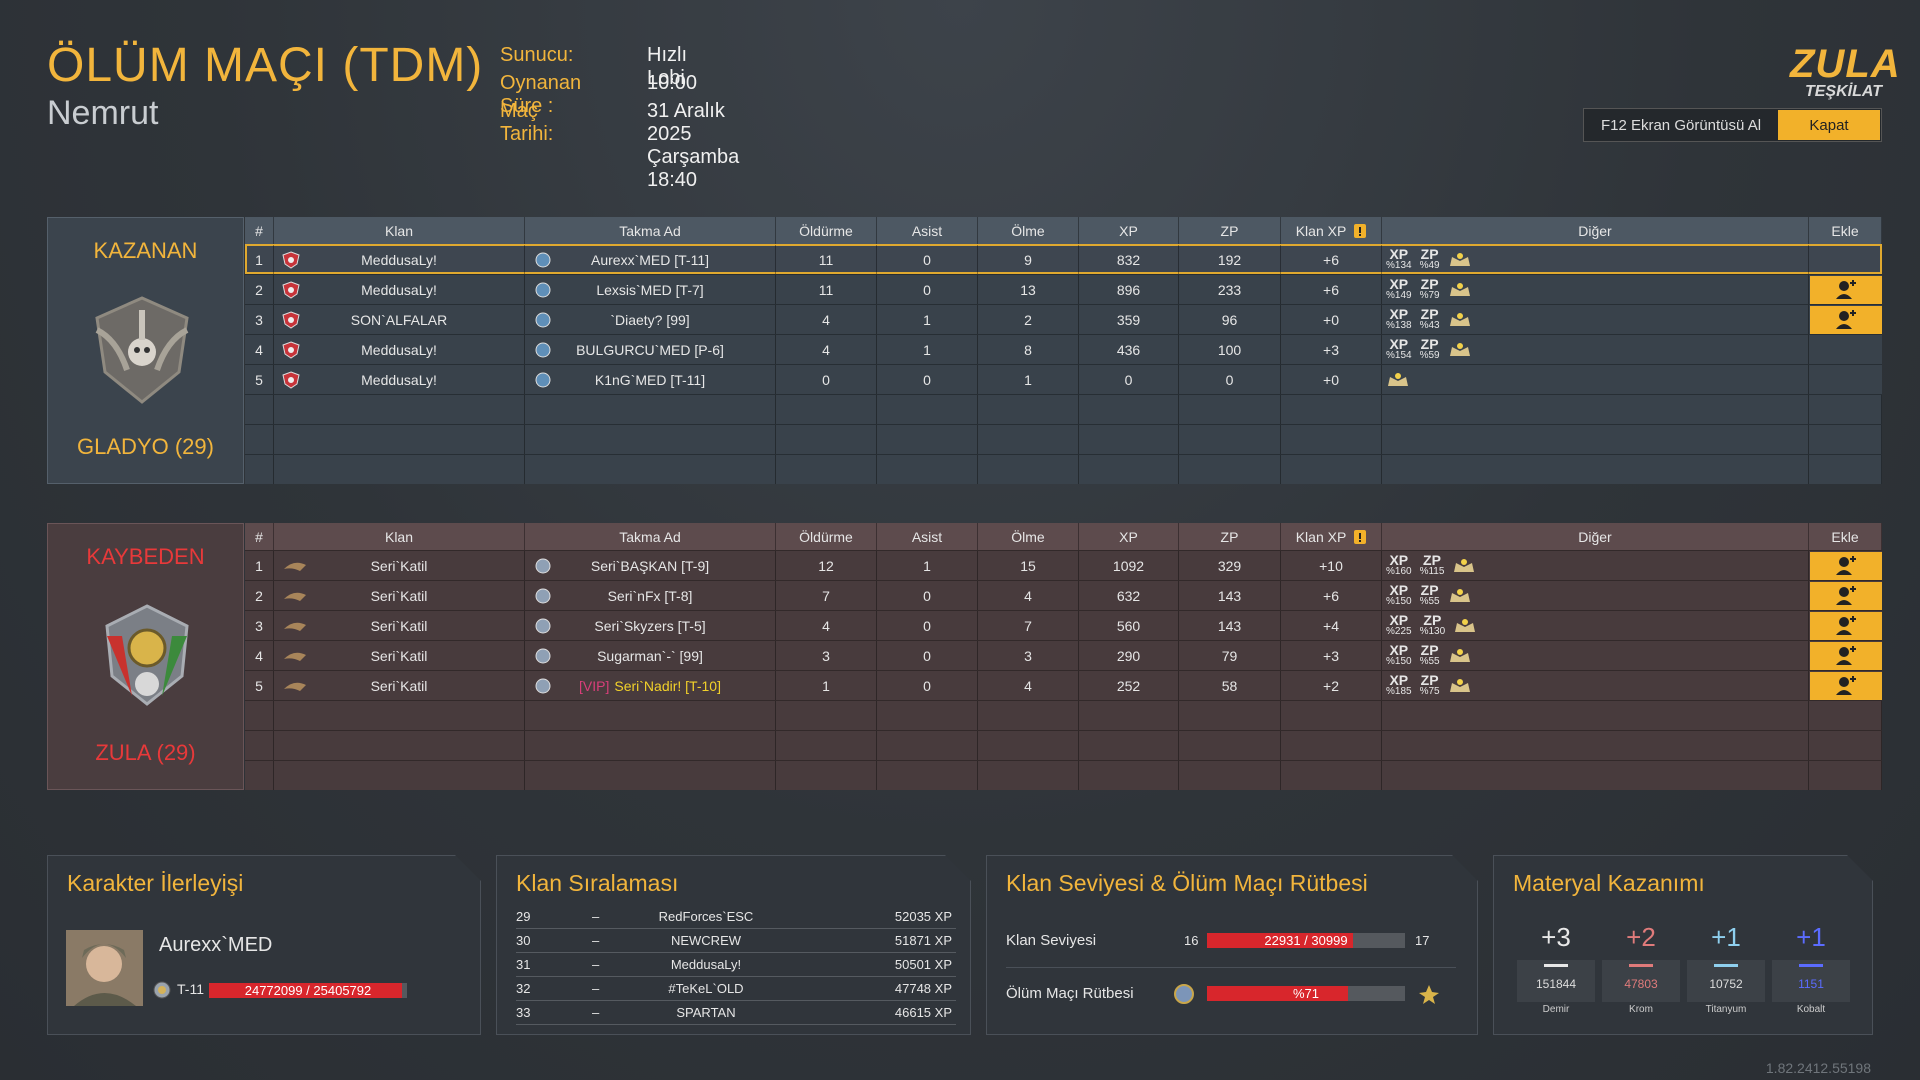  What do you see at coordinates (1811, 1009) in the screenshot?
I see `material-name: Kobalt` at bounding box center [1811, 1009].